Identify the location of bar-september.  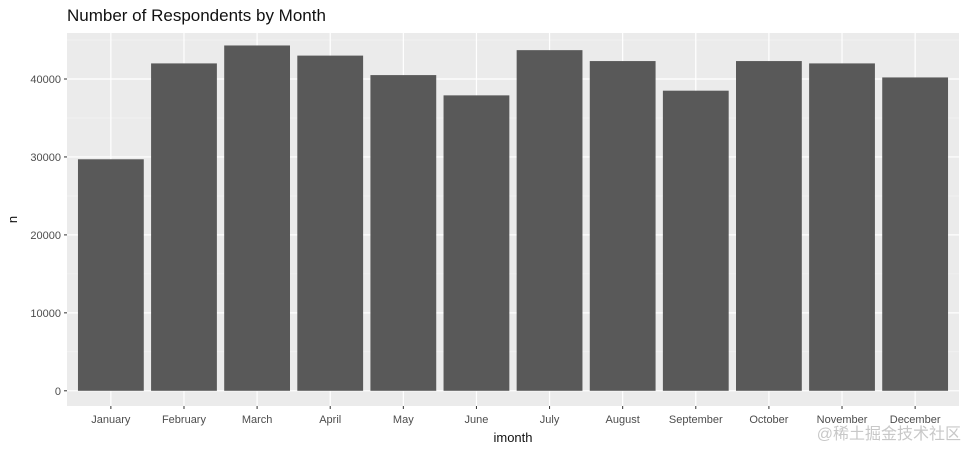
(695, 240).